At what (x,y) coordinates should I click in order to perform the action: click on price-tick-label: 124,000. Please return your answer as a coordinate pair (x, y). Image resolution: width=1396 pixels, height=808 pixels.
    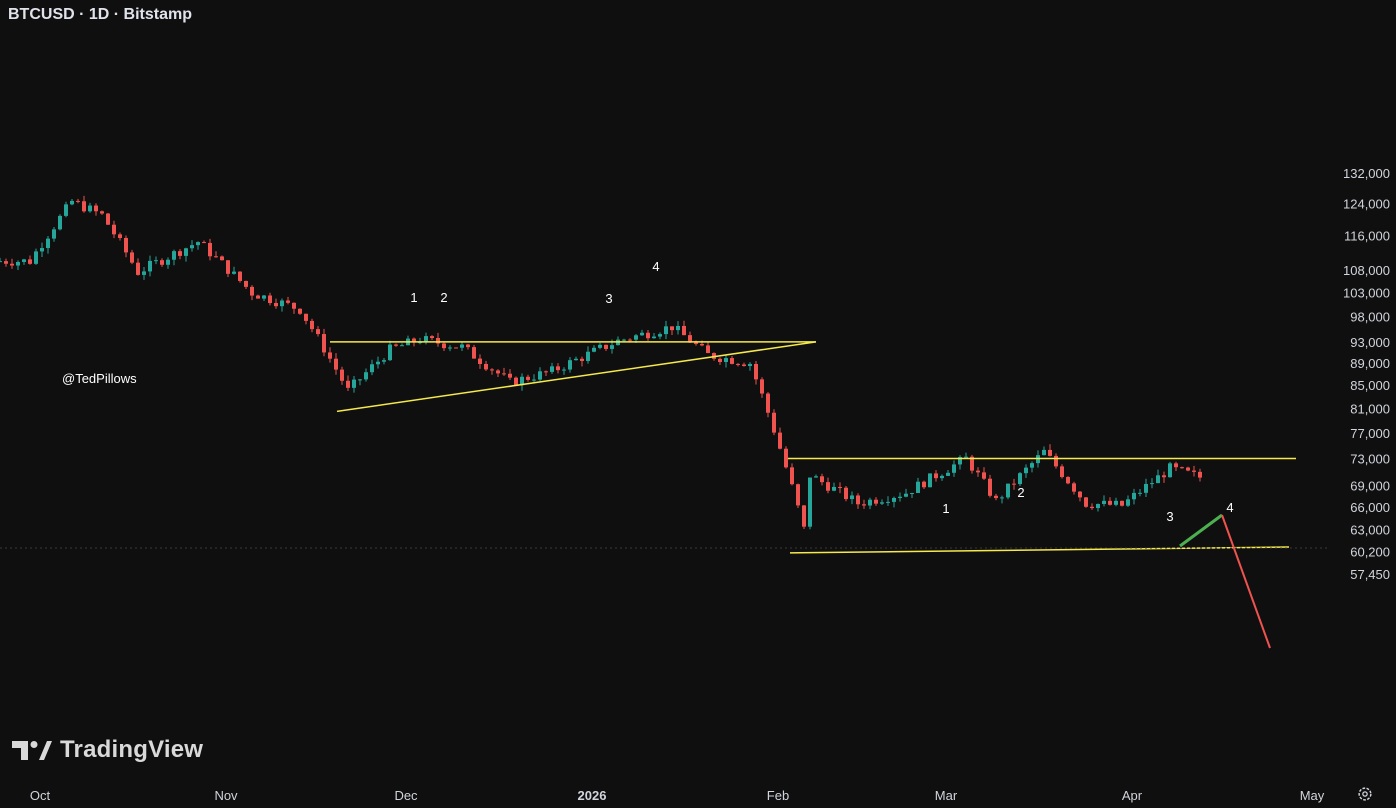
    Looking at the image, I should click on (1366, 203).